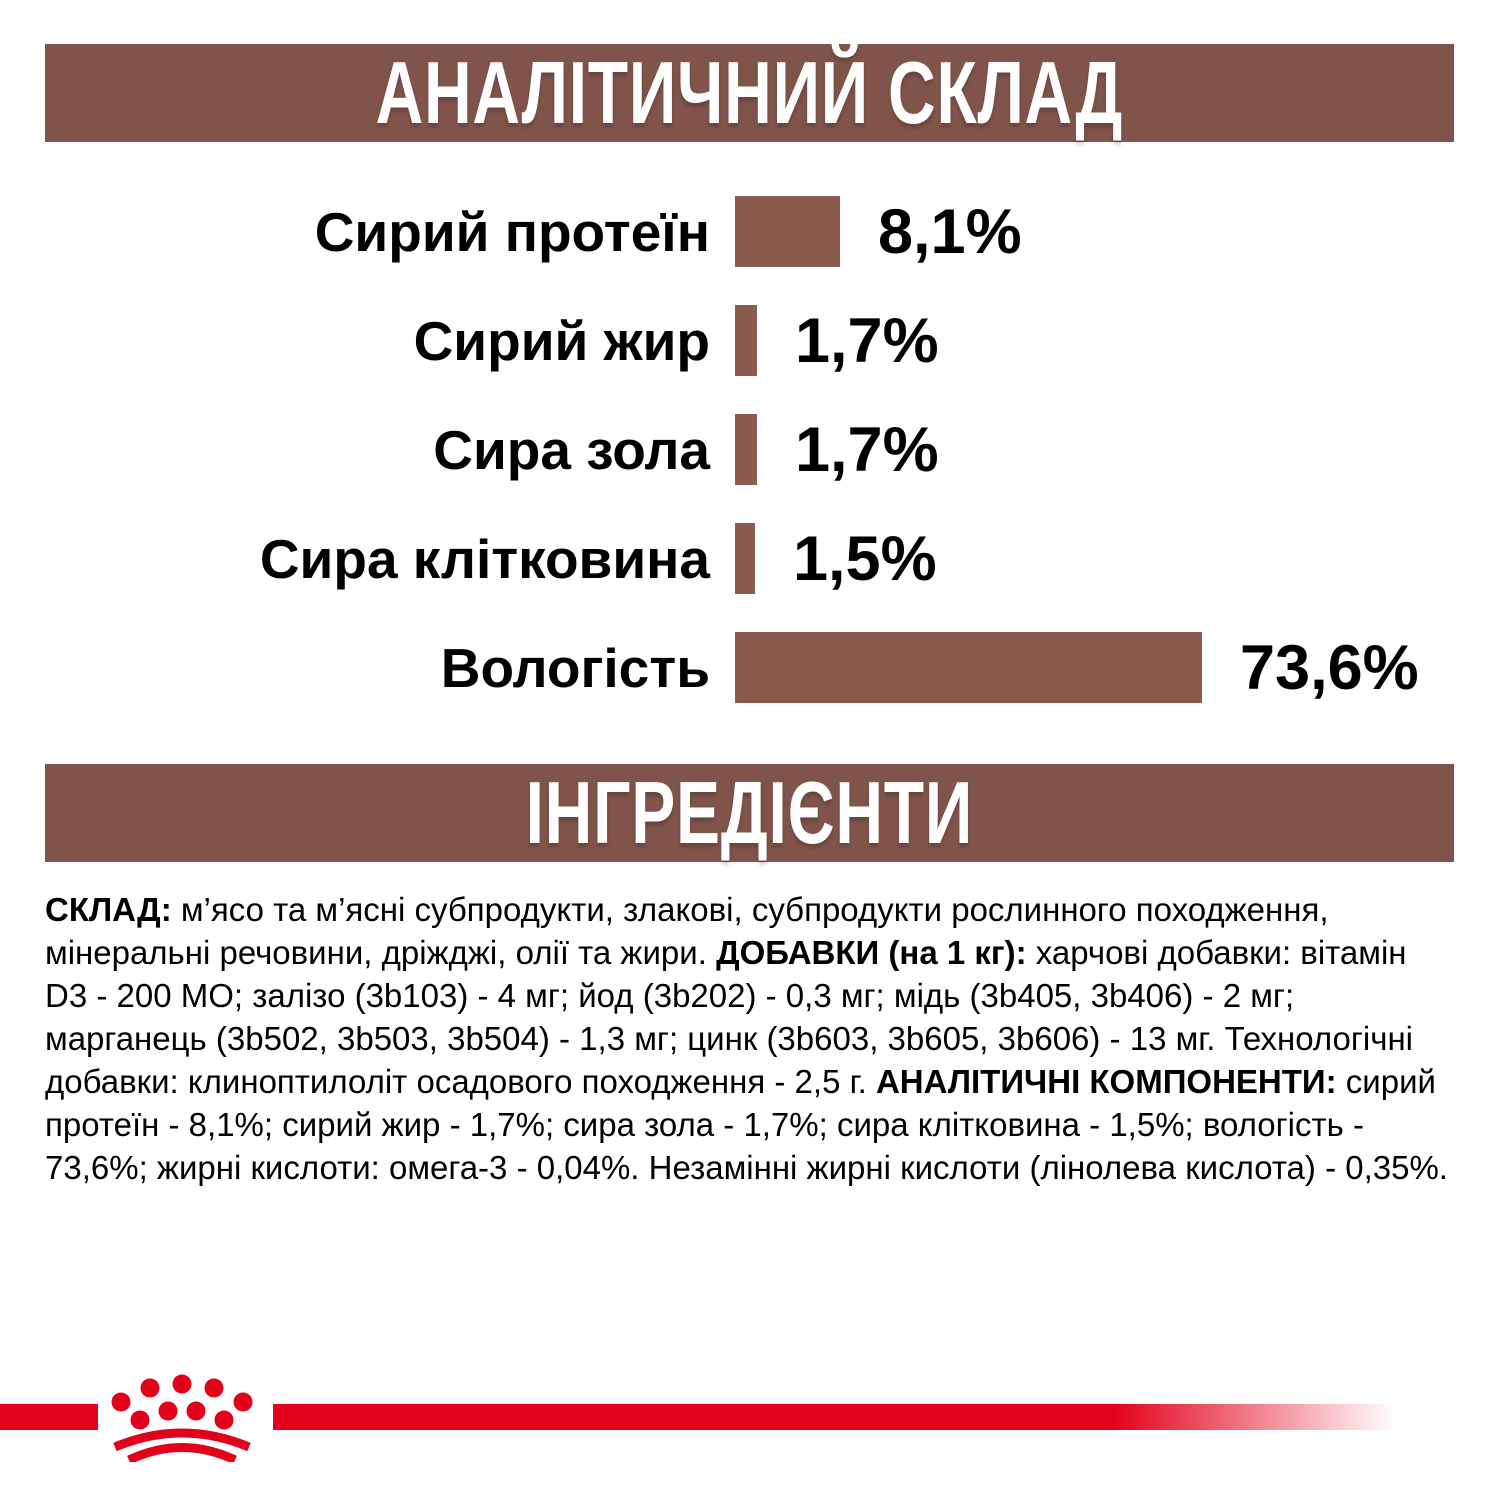  Describe the element at coordinates (512, 231) in the screenshot. I see `chart-row-label: Сирий протеїн` at that location.